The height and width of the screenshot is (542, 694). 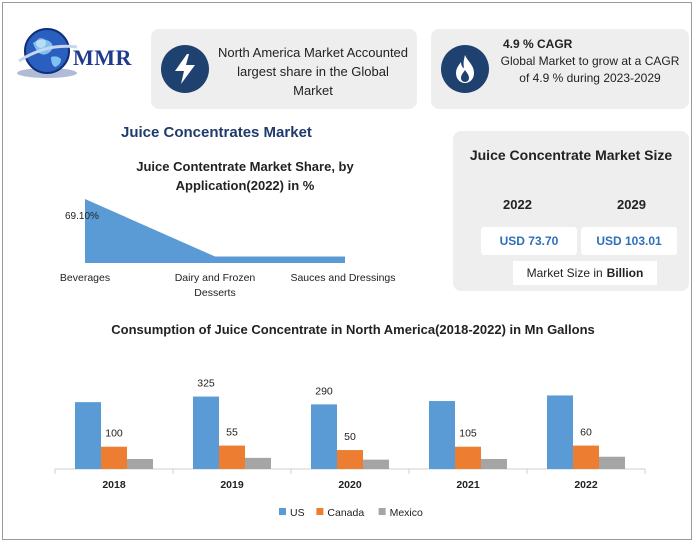 I want to click on year-label-start: 2022, so click(x=517, y=204).